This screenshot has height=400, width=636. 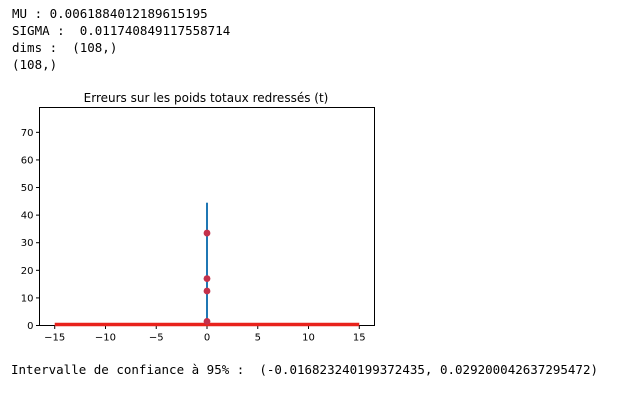 I want to click on x-tick-label: 0, so click(x=207, y=338).